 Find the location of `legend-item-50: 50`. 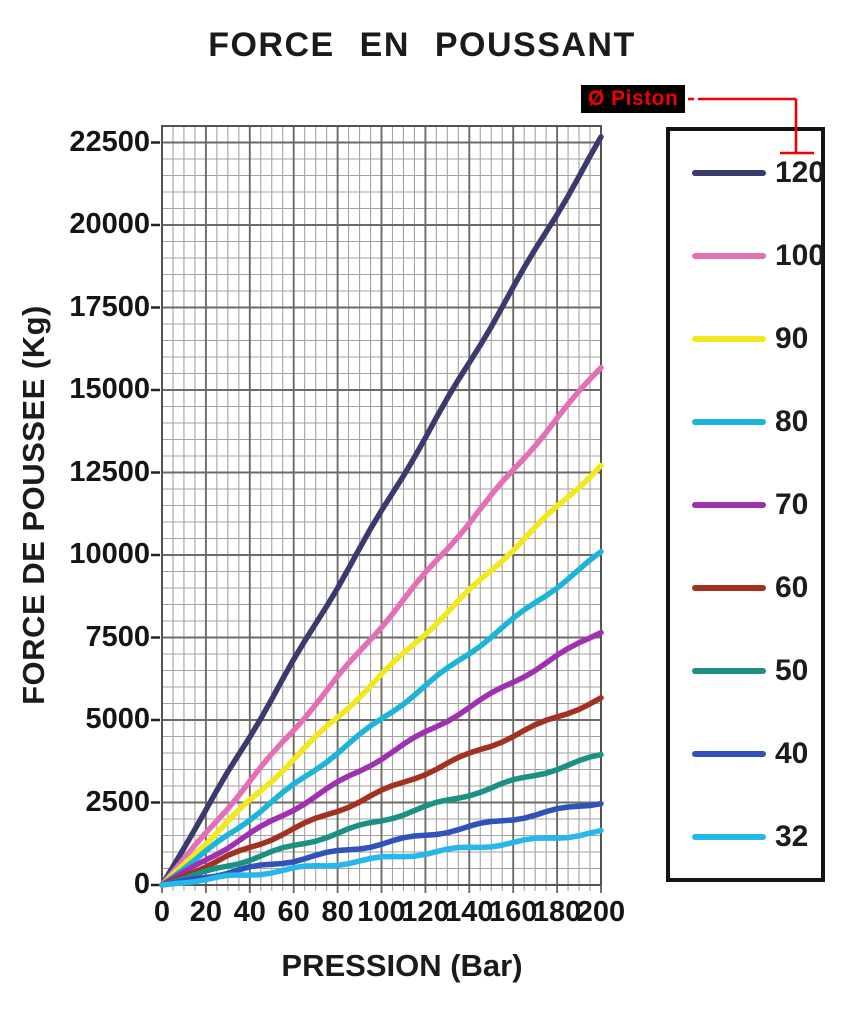

legend-item-50: 50 is located at coordinates (747, 670).